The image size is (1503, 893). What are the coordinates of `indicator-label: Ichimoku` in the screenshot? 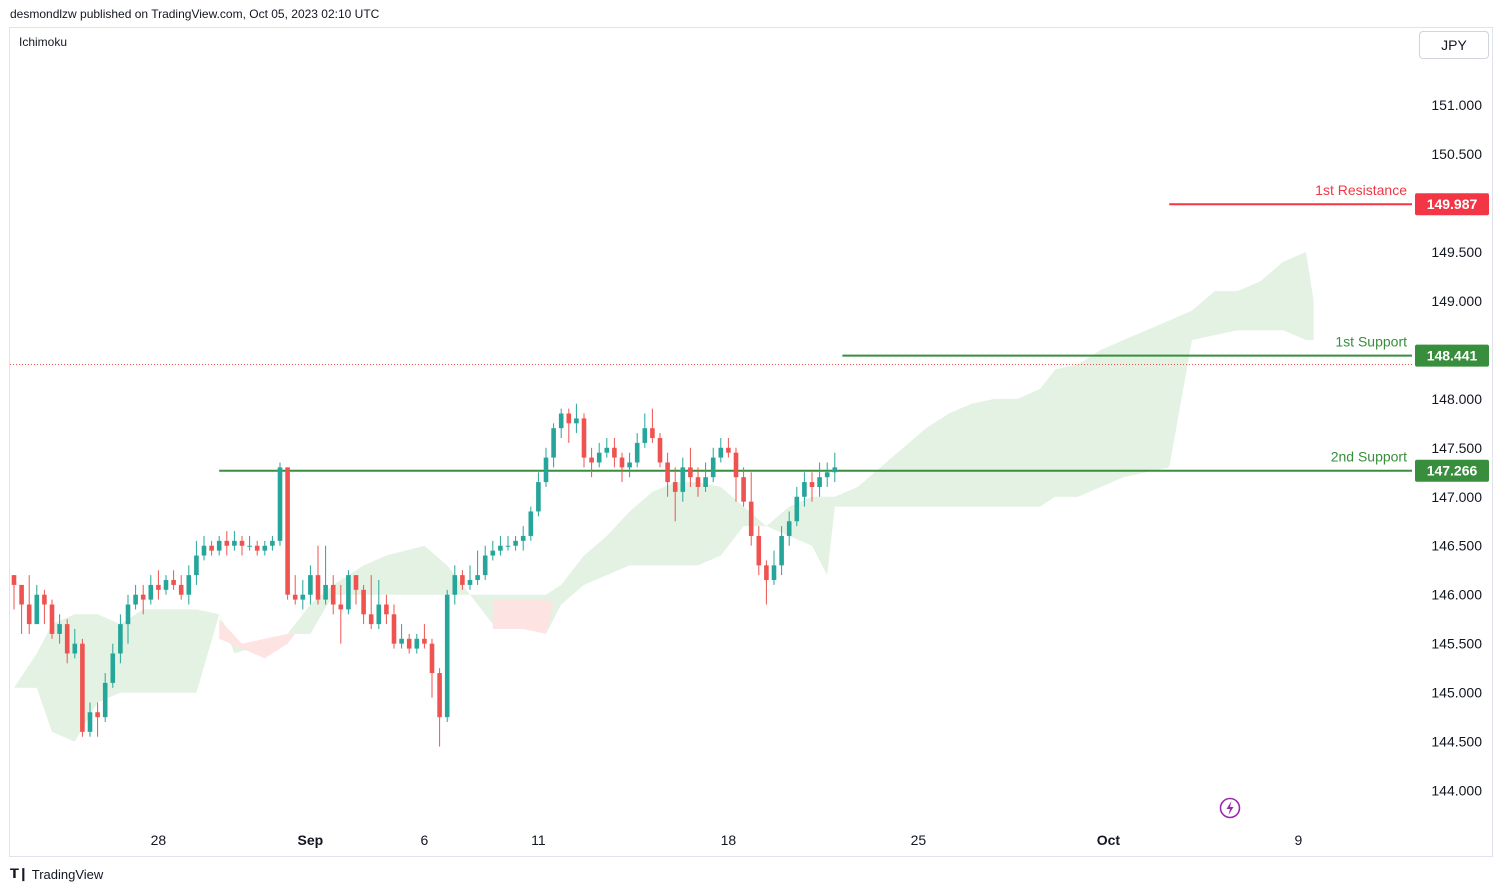 It's located at (43, 42).